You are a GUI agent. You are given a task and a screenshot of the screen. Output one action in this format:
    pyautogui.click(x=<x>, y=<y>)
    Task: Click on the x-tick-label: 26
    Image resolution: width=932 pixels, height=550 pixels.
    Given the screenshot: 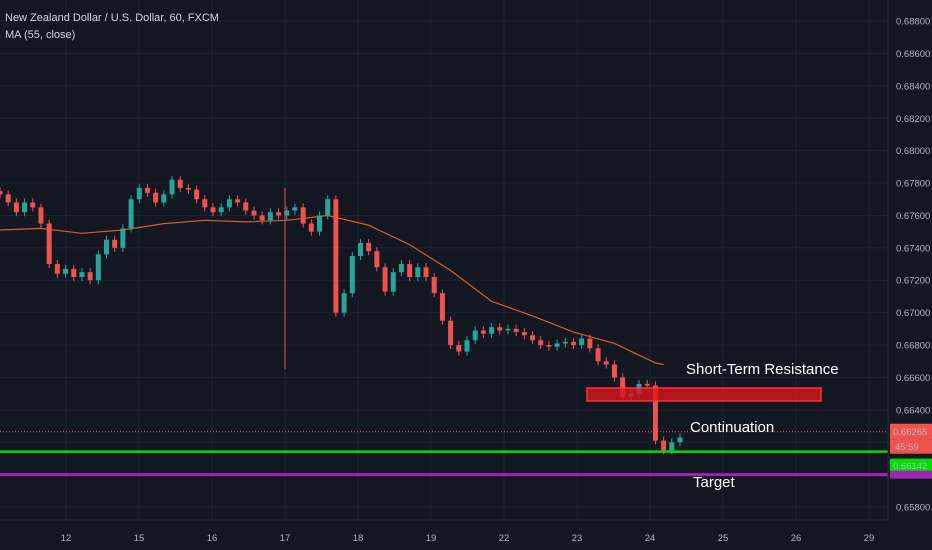 What is the action you would take?
    pyautogui.click(x=796, y=538)
    